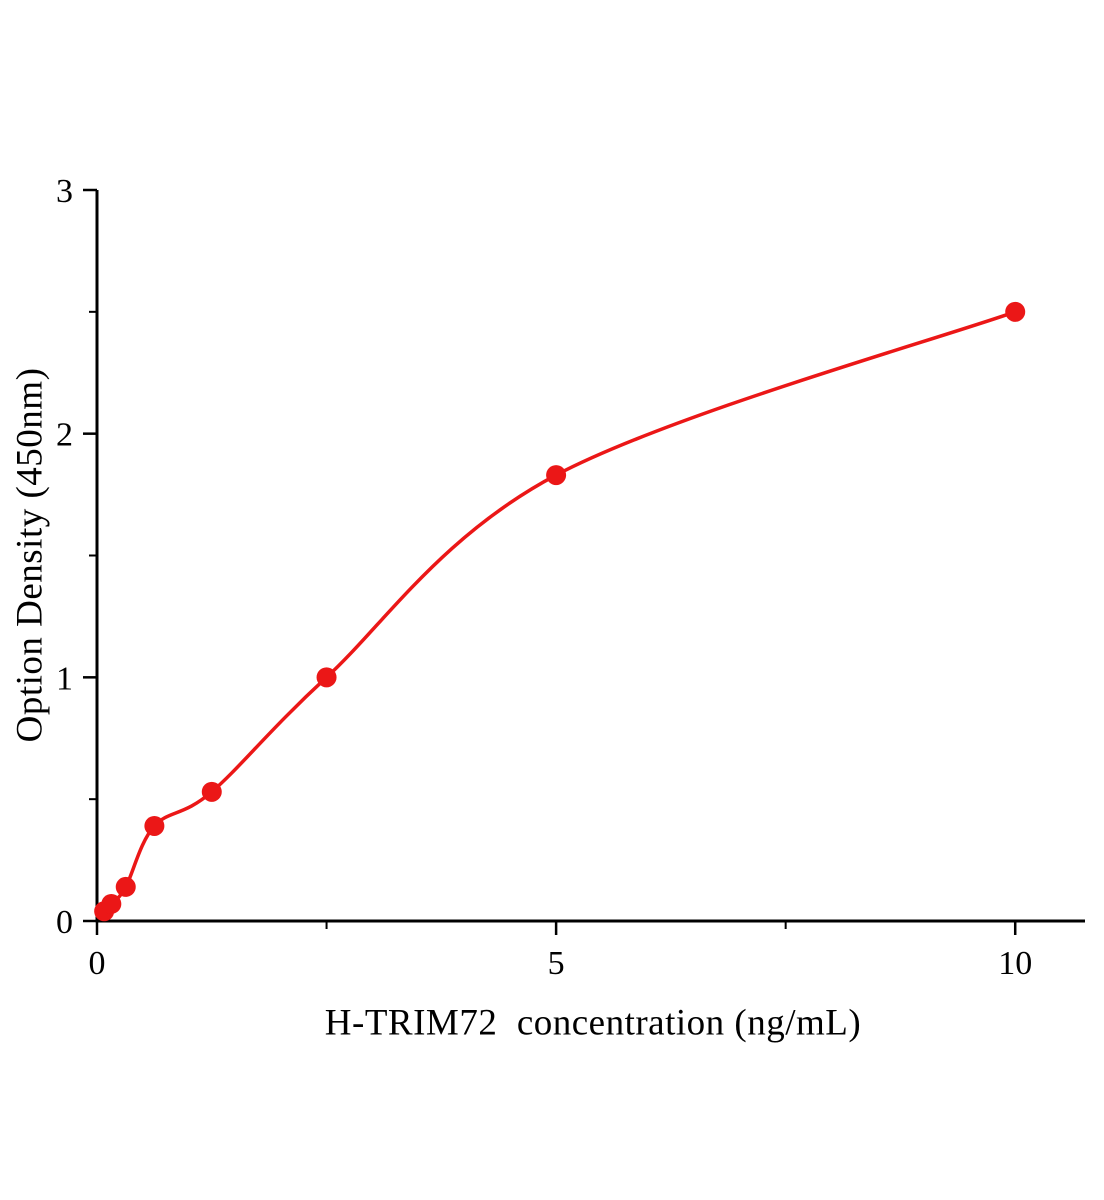  I want to click on y-tick-label: 3, so click(64, 191).